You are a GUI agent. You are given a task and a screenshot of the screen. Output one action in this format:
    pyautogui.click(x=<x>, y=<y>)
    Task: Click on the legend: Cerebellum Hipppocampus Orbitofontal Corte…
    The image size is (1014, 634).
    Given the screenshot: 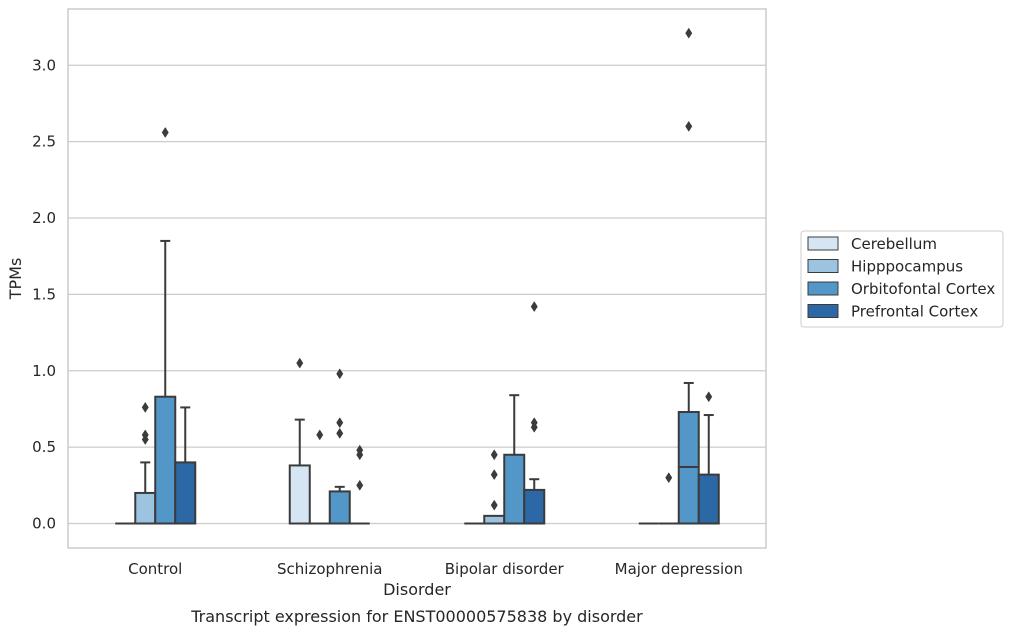 What is the action you would take?
    pyautogui.click(x=902, y=279)
    